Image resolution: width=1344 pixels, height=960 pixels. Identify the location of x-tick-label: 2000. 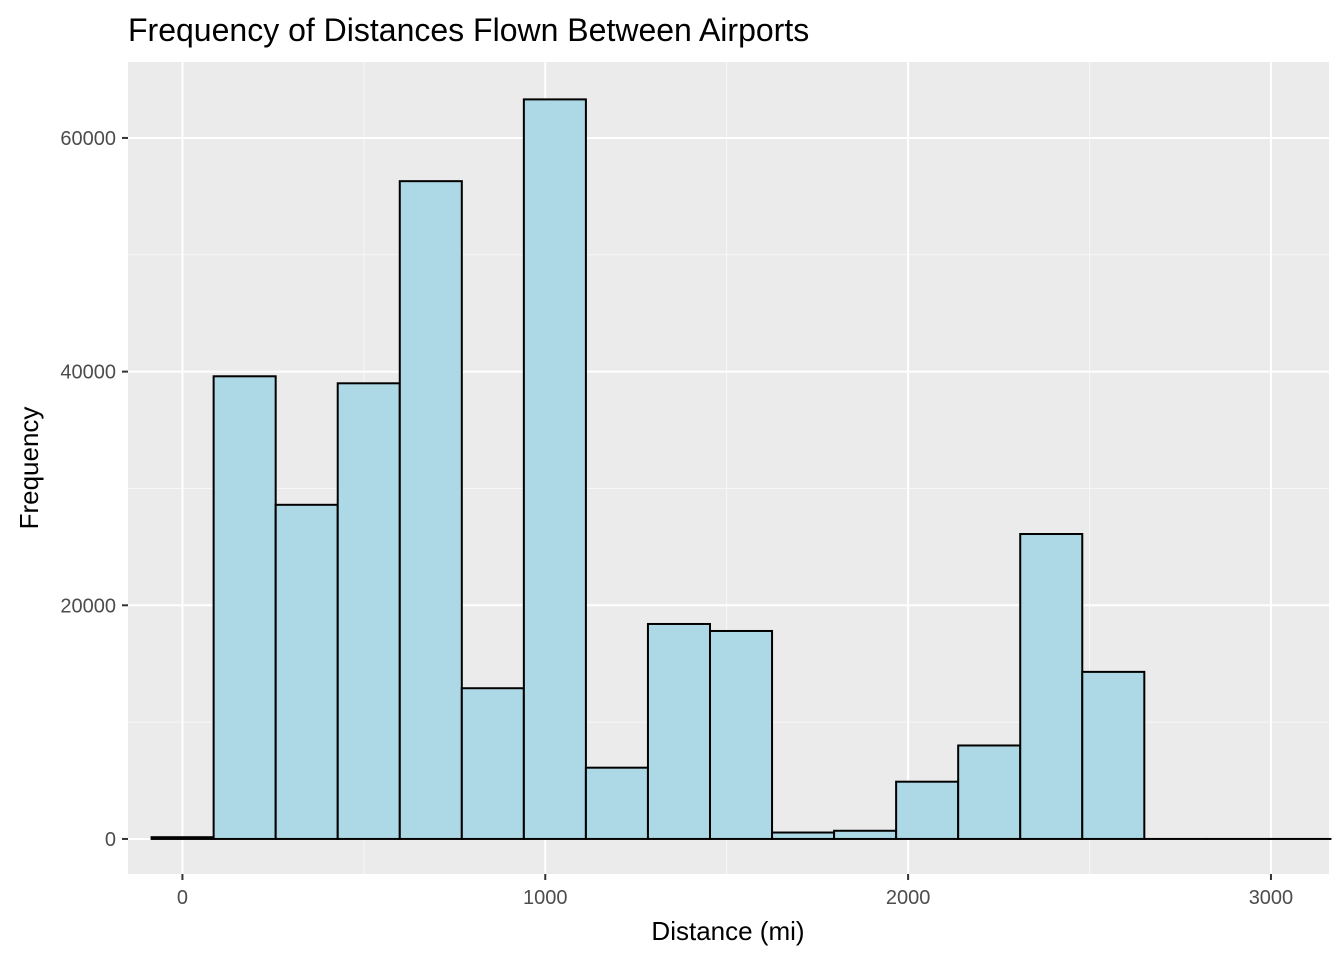
(908, 898).